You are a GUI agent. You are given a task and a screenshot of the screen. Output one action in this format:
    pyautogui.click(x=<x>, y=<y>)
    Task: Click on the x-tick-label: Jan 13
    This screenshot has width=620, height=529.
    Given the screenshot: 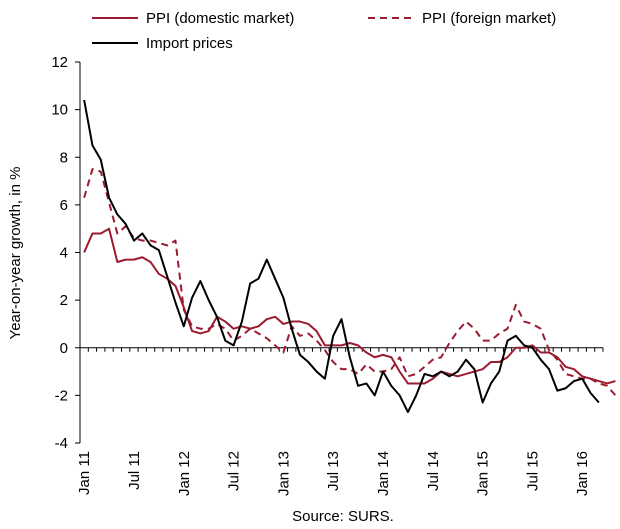 What is the action you would take?
    pyautogui.click(x=283, y=473)
    